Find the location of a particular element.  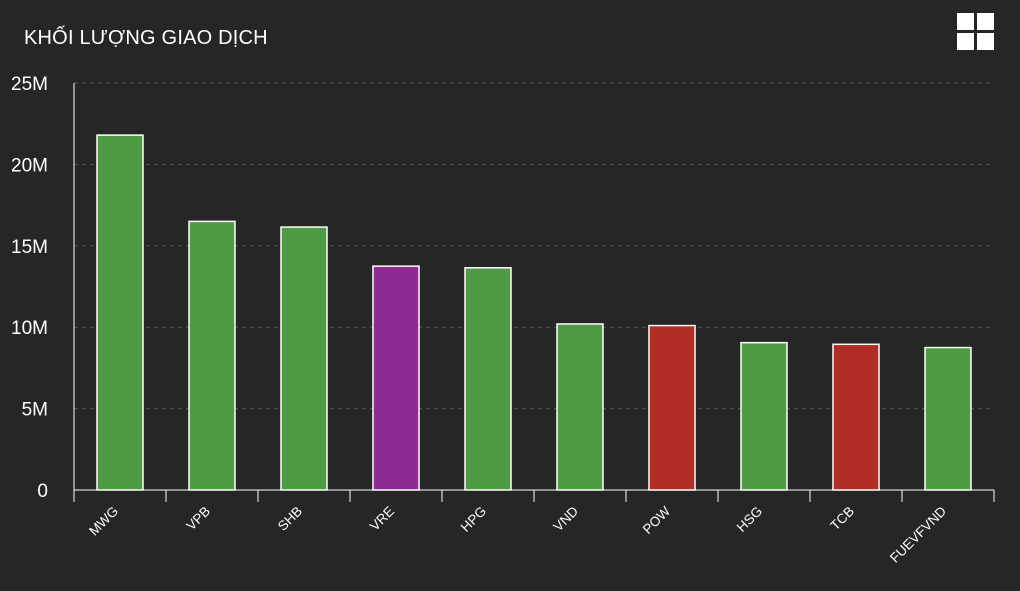

x-tick-label: VRE is located at coordinates (382, 519).